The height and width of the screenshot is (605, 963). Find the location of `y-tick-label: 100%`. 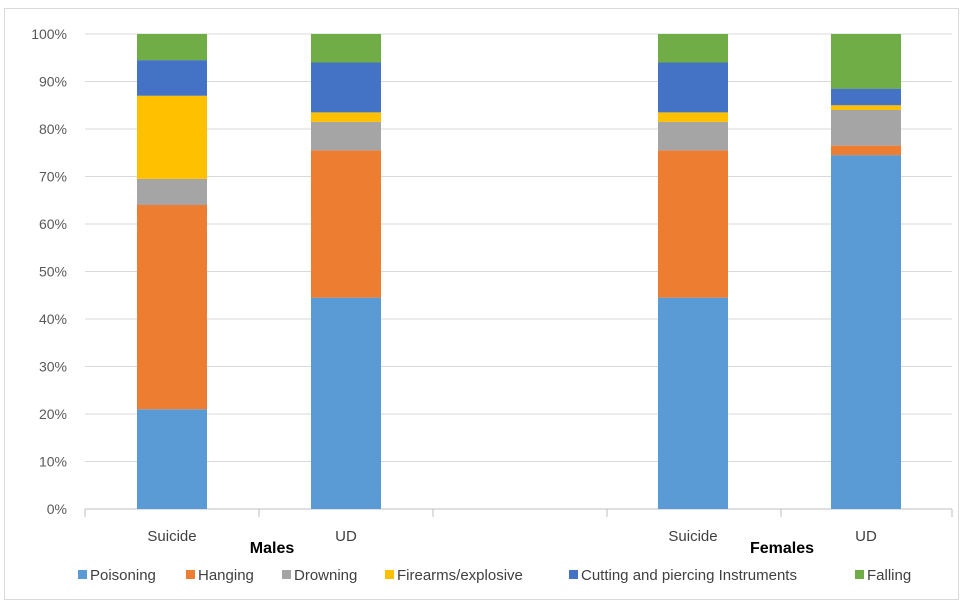

y-tick-label: 100% is located at coordinates (49, 34).